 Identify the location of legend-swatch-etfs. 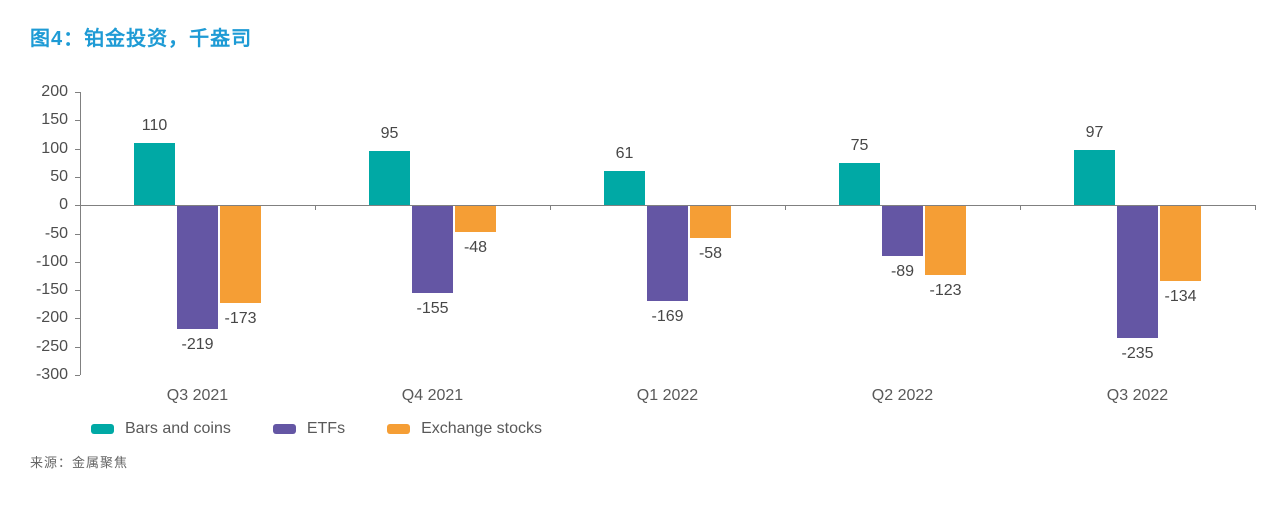
(284, 429).